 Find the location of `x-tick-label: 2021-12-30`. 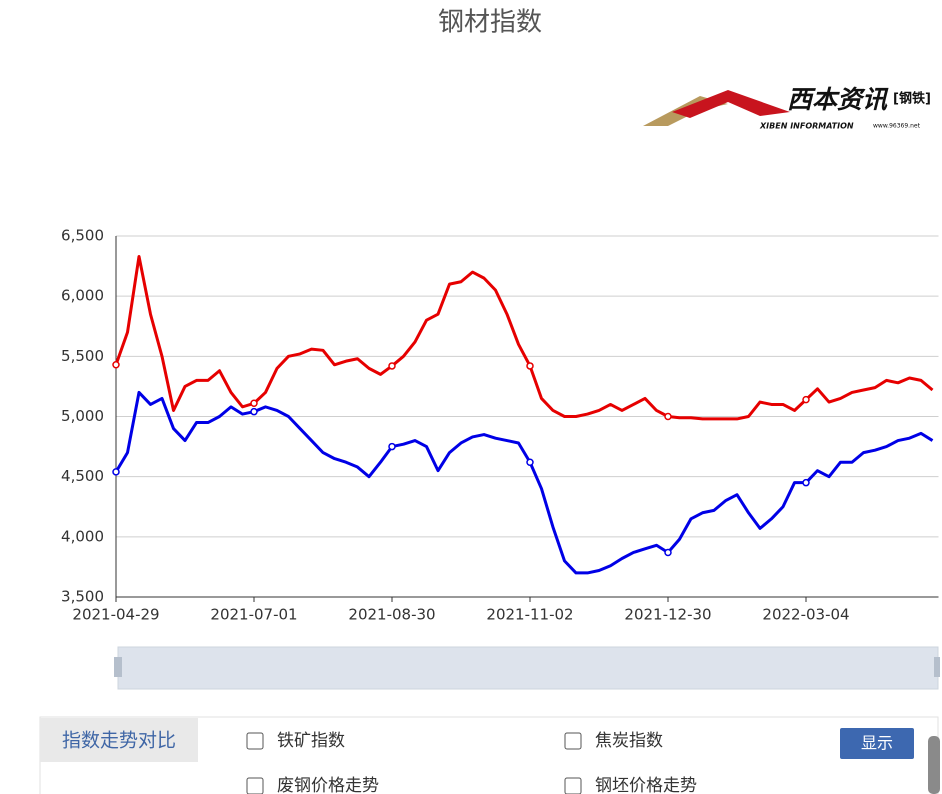

x-tick-label: 2021-12-30 is located at coordinates (667, 615).